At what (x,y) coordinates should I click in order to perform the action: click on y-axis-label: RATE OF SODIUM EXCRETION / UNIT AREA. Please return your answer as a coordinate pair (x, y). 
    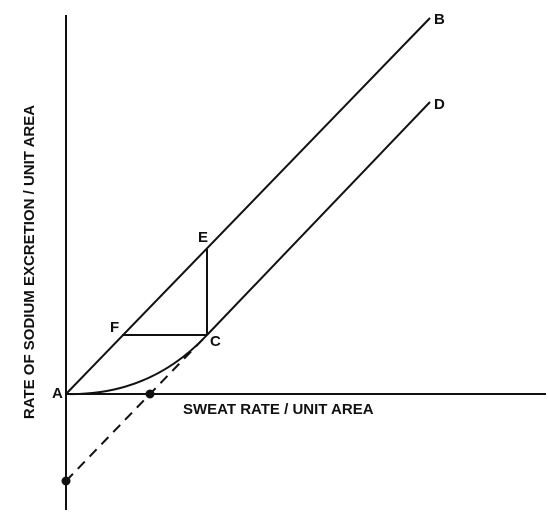
    Looking at the image, I should click on (29, 262).